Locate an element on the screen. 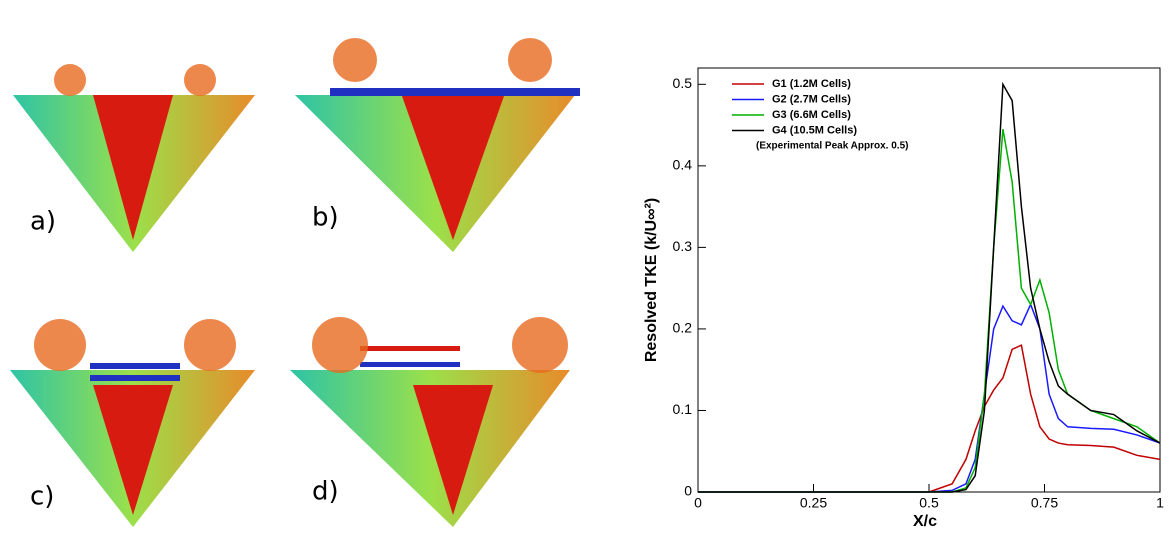  y-tick-label: 0.3 is located at coordinates (683, 246).